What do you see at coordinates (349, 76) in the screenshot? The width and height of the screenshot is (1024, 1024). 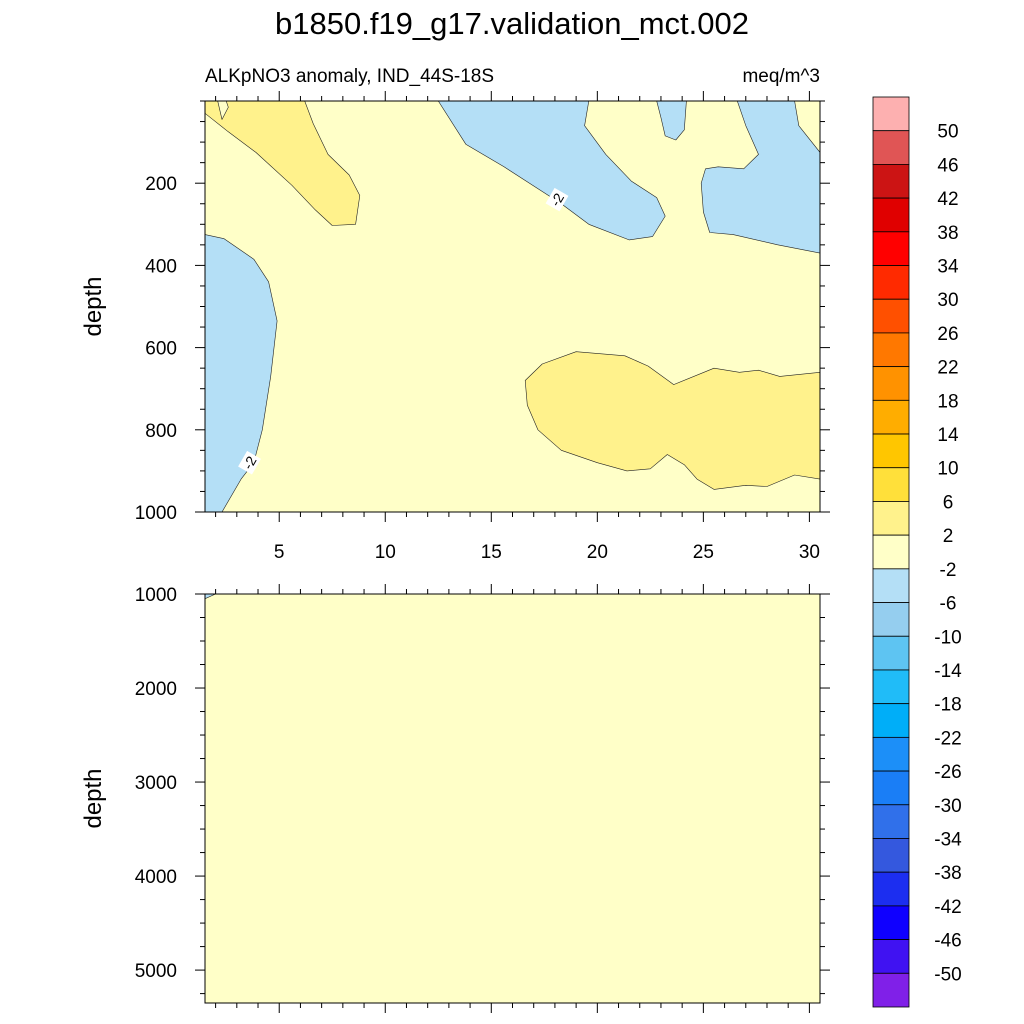 I see `panel-left-string: ALKpNO3 anomaly, IND_44S-18S` at bounding box center [349, 76].